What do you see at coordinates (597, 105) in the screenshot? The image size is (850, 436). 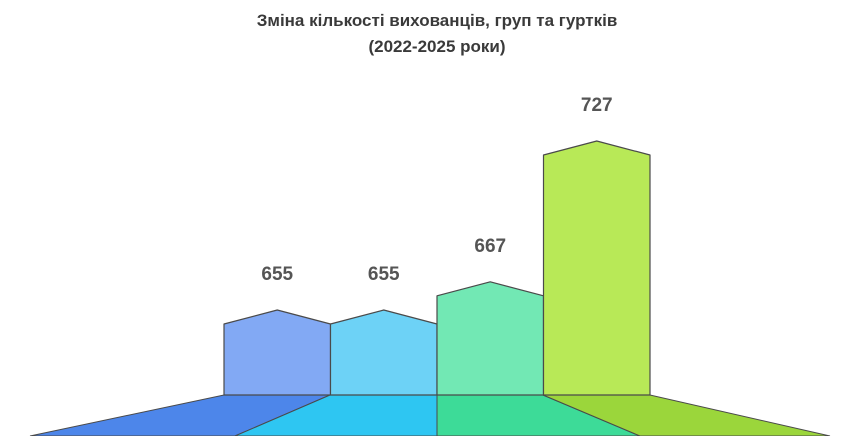 I see `value-label: 727` at bounding box center [597, 105].